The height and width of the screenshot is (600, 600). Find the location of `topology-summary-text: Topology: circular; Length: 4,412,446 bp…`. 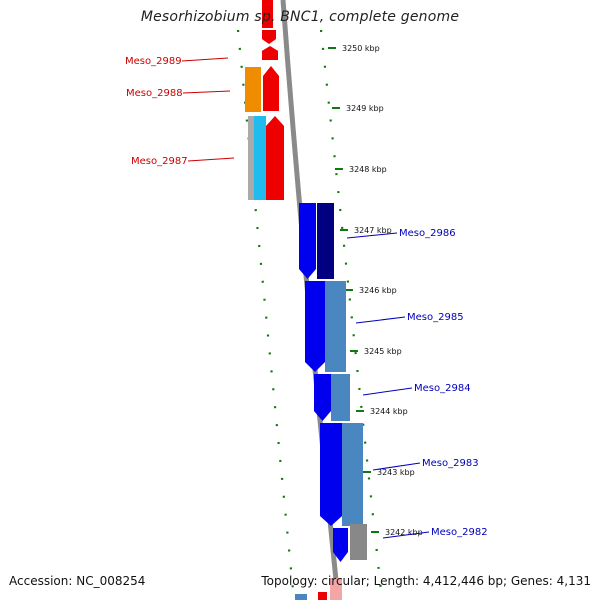

topology-summary-text: Topology: circular; Length: 4,412,446 bp… is located at coordinates (426, 581).